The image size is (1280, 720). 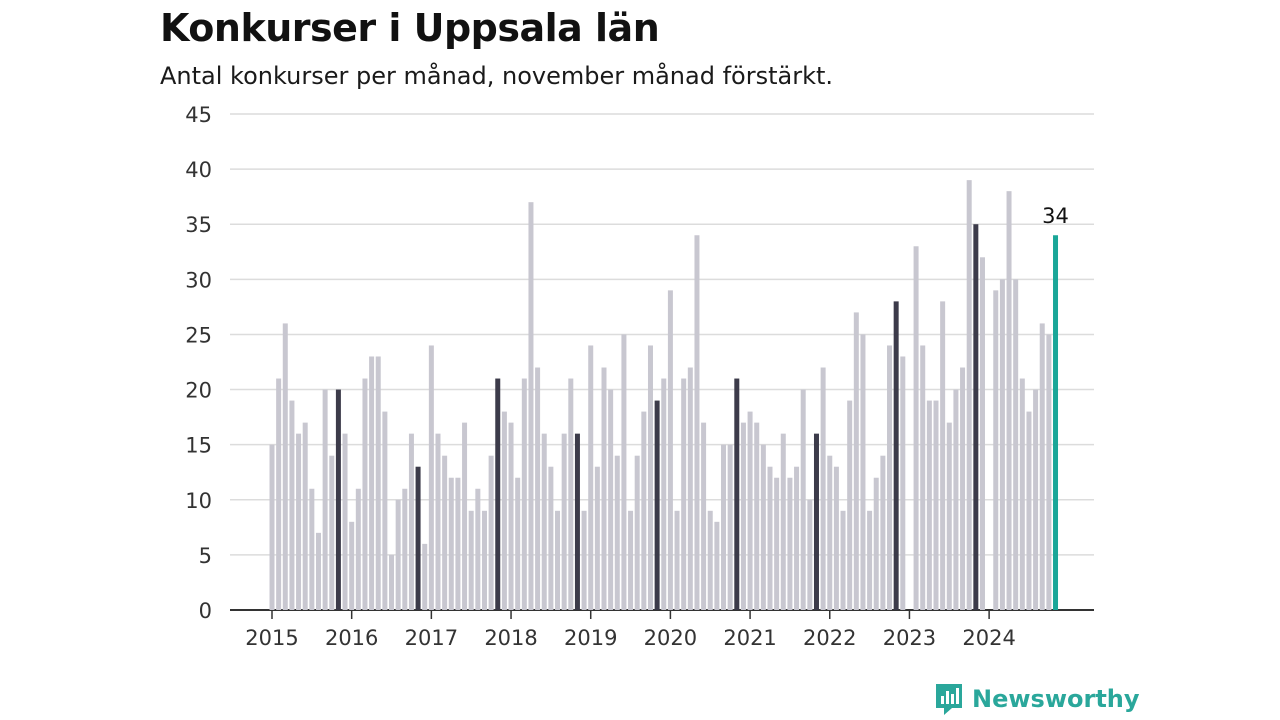 What do you see at coordinates (670, 638) in the screenshot?
I see `x-tick-label: 2020` at bounding box center [670, 638].